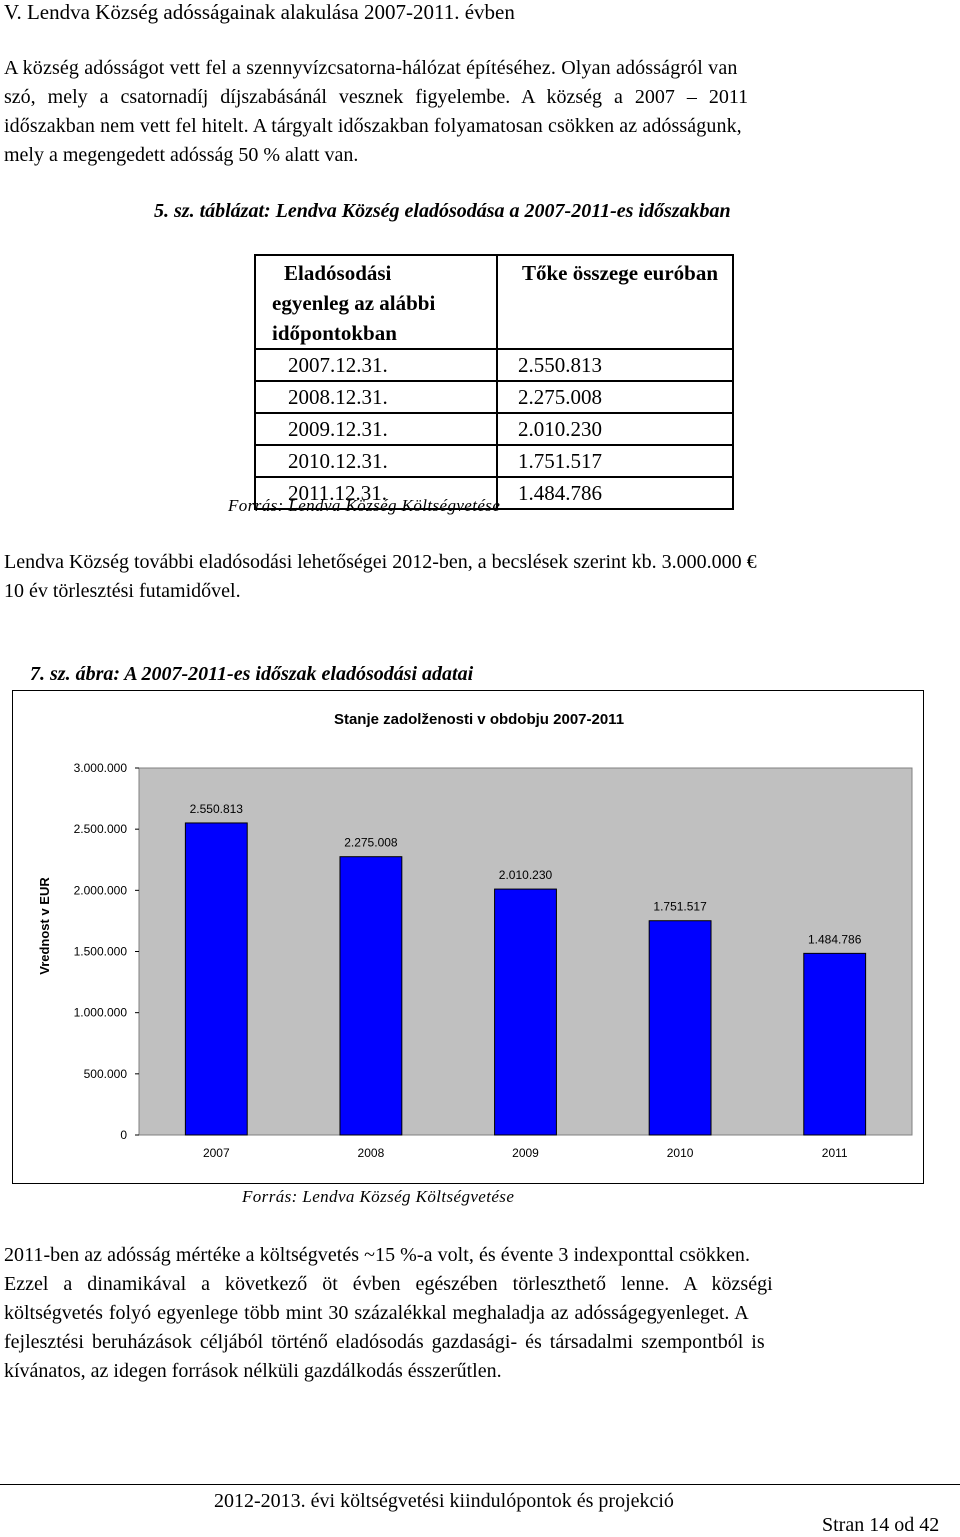 This screenshot has height=1537, width=960. I want to click on table-source: Forrás: Lendva Község Költségvetése, so click(364, 505).